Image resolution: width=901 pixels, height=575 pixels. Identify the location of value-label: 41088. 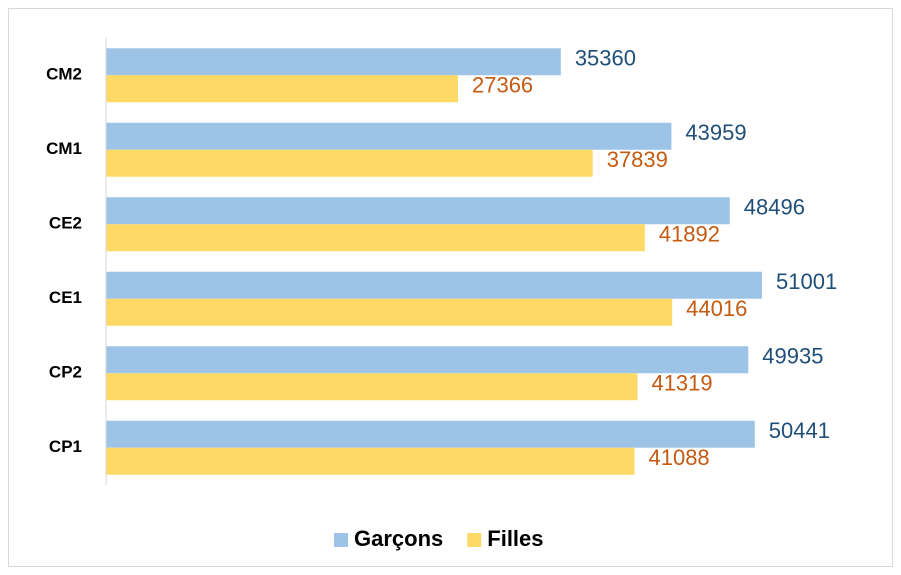
(678, 457).